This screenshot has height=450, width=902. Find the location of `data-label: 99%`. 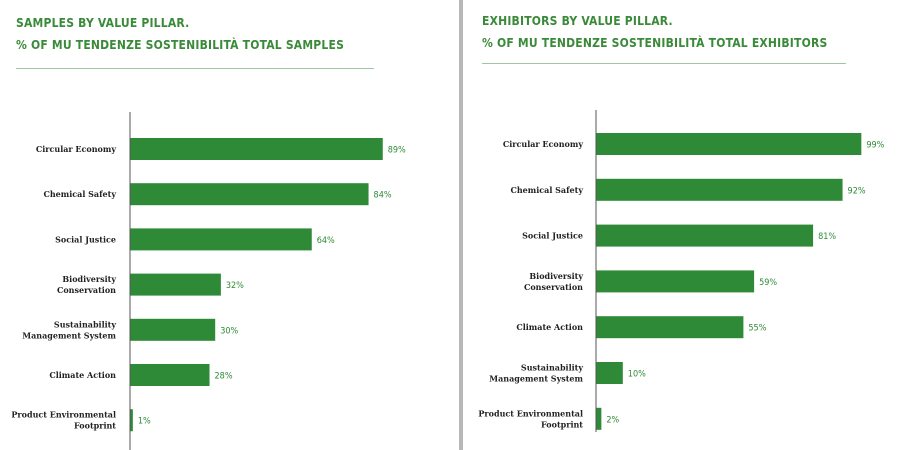

data-label: 99% is located at coordinates (875, 146).